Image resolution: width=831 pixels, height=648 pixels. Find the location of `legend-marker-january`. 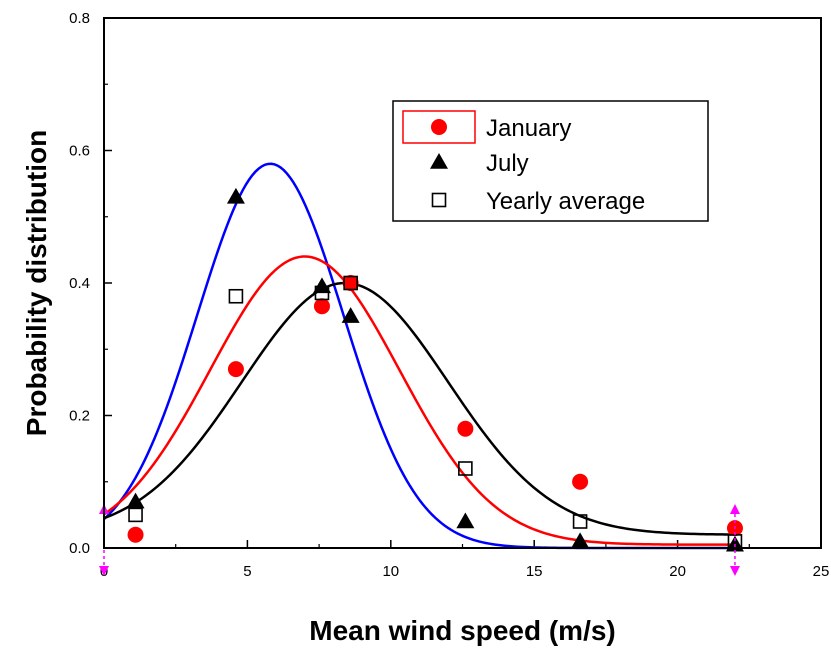

legend-marker-january is located at coordinates (439, 127).